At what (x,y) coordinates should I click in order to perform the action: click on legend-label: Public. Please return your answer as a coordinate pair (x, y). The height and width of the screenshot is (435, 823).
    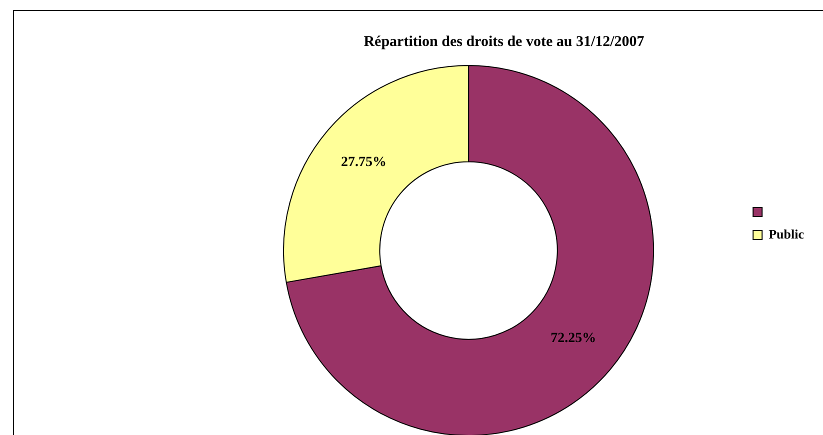
    Looking at the image, I should click on (786, 234).